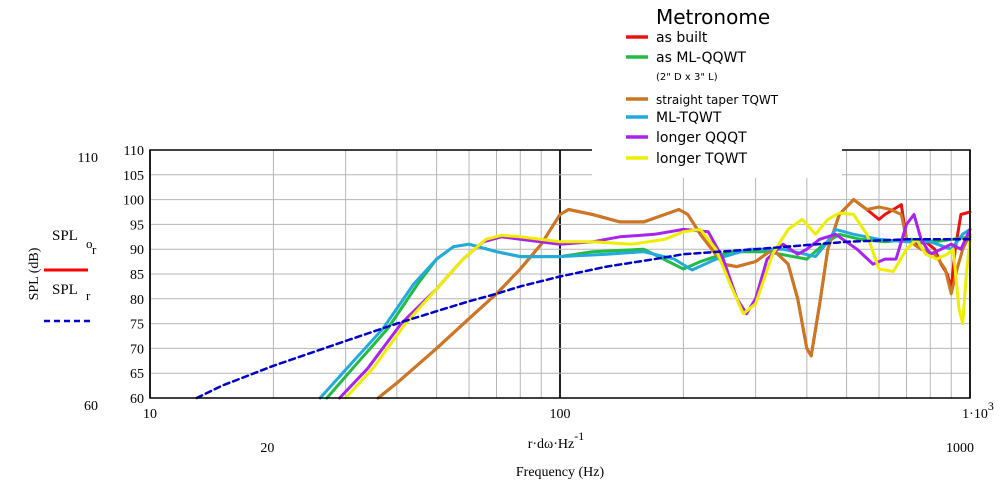  Describe the element at coordinates (137, 250) in the screenshot. I see `y-tick-label: 90` at that location.